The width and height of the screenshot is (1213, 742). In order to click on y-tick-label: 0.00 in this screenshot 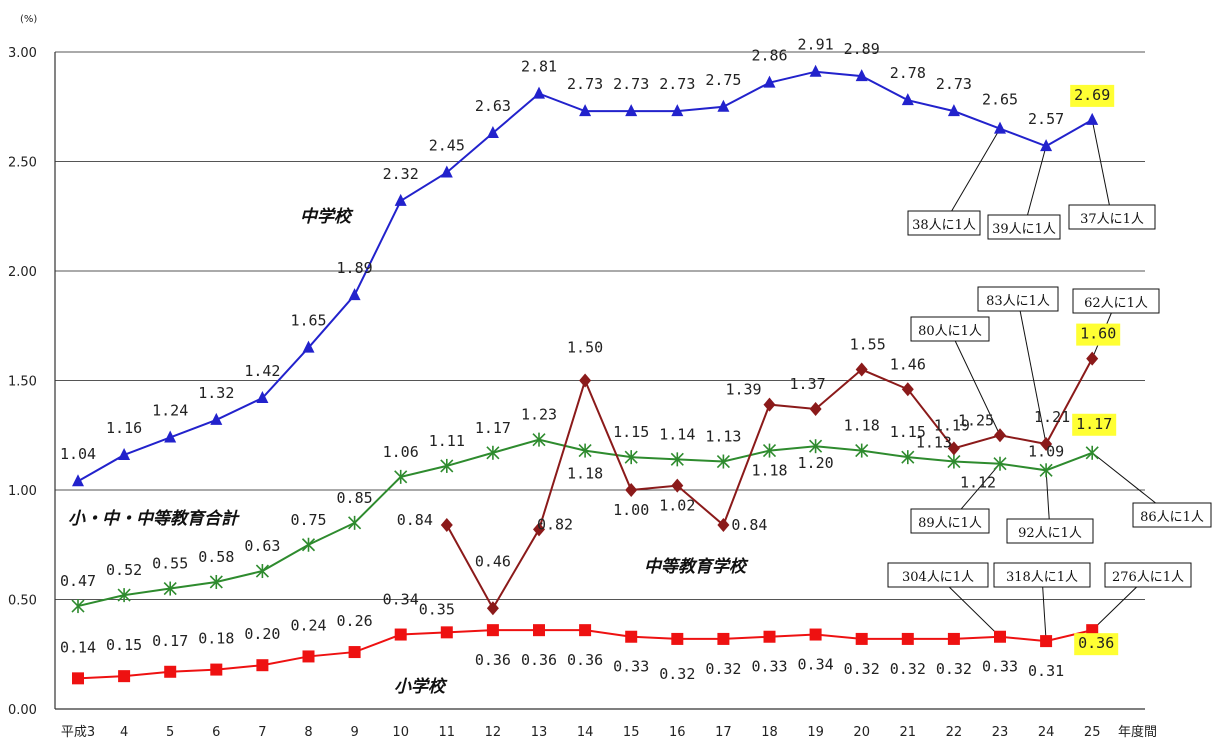, I will do `click(22, 710)`.